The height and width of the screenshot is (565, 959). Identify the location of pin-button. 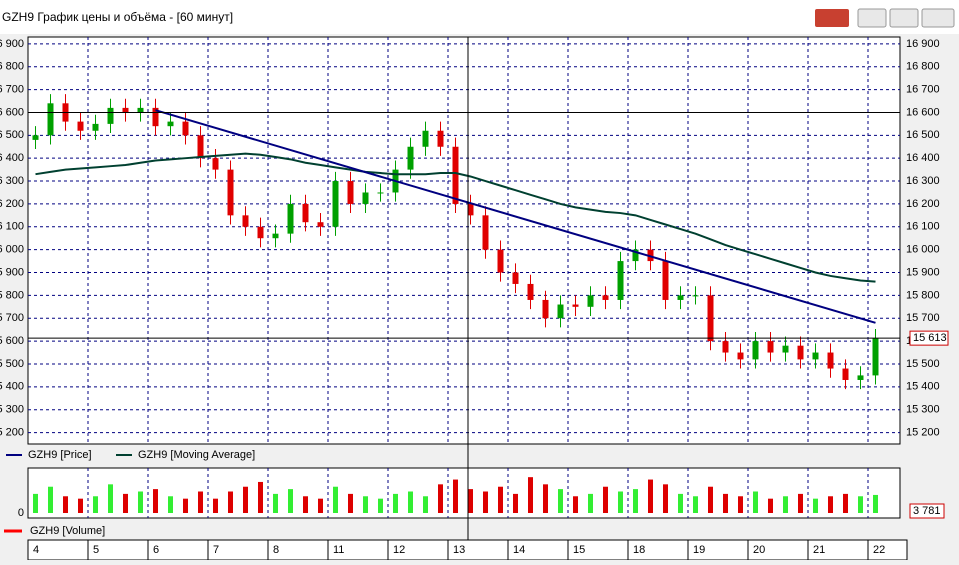
(832, 18).